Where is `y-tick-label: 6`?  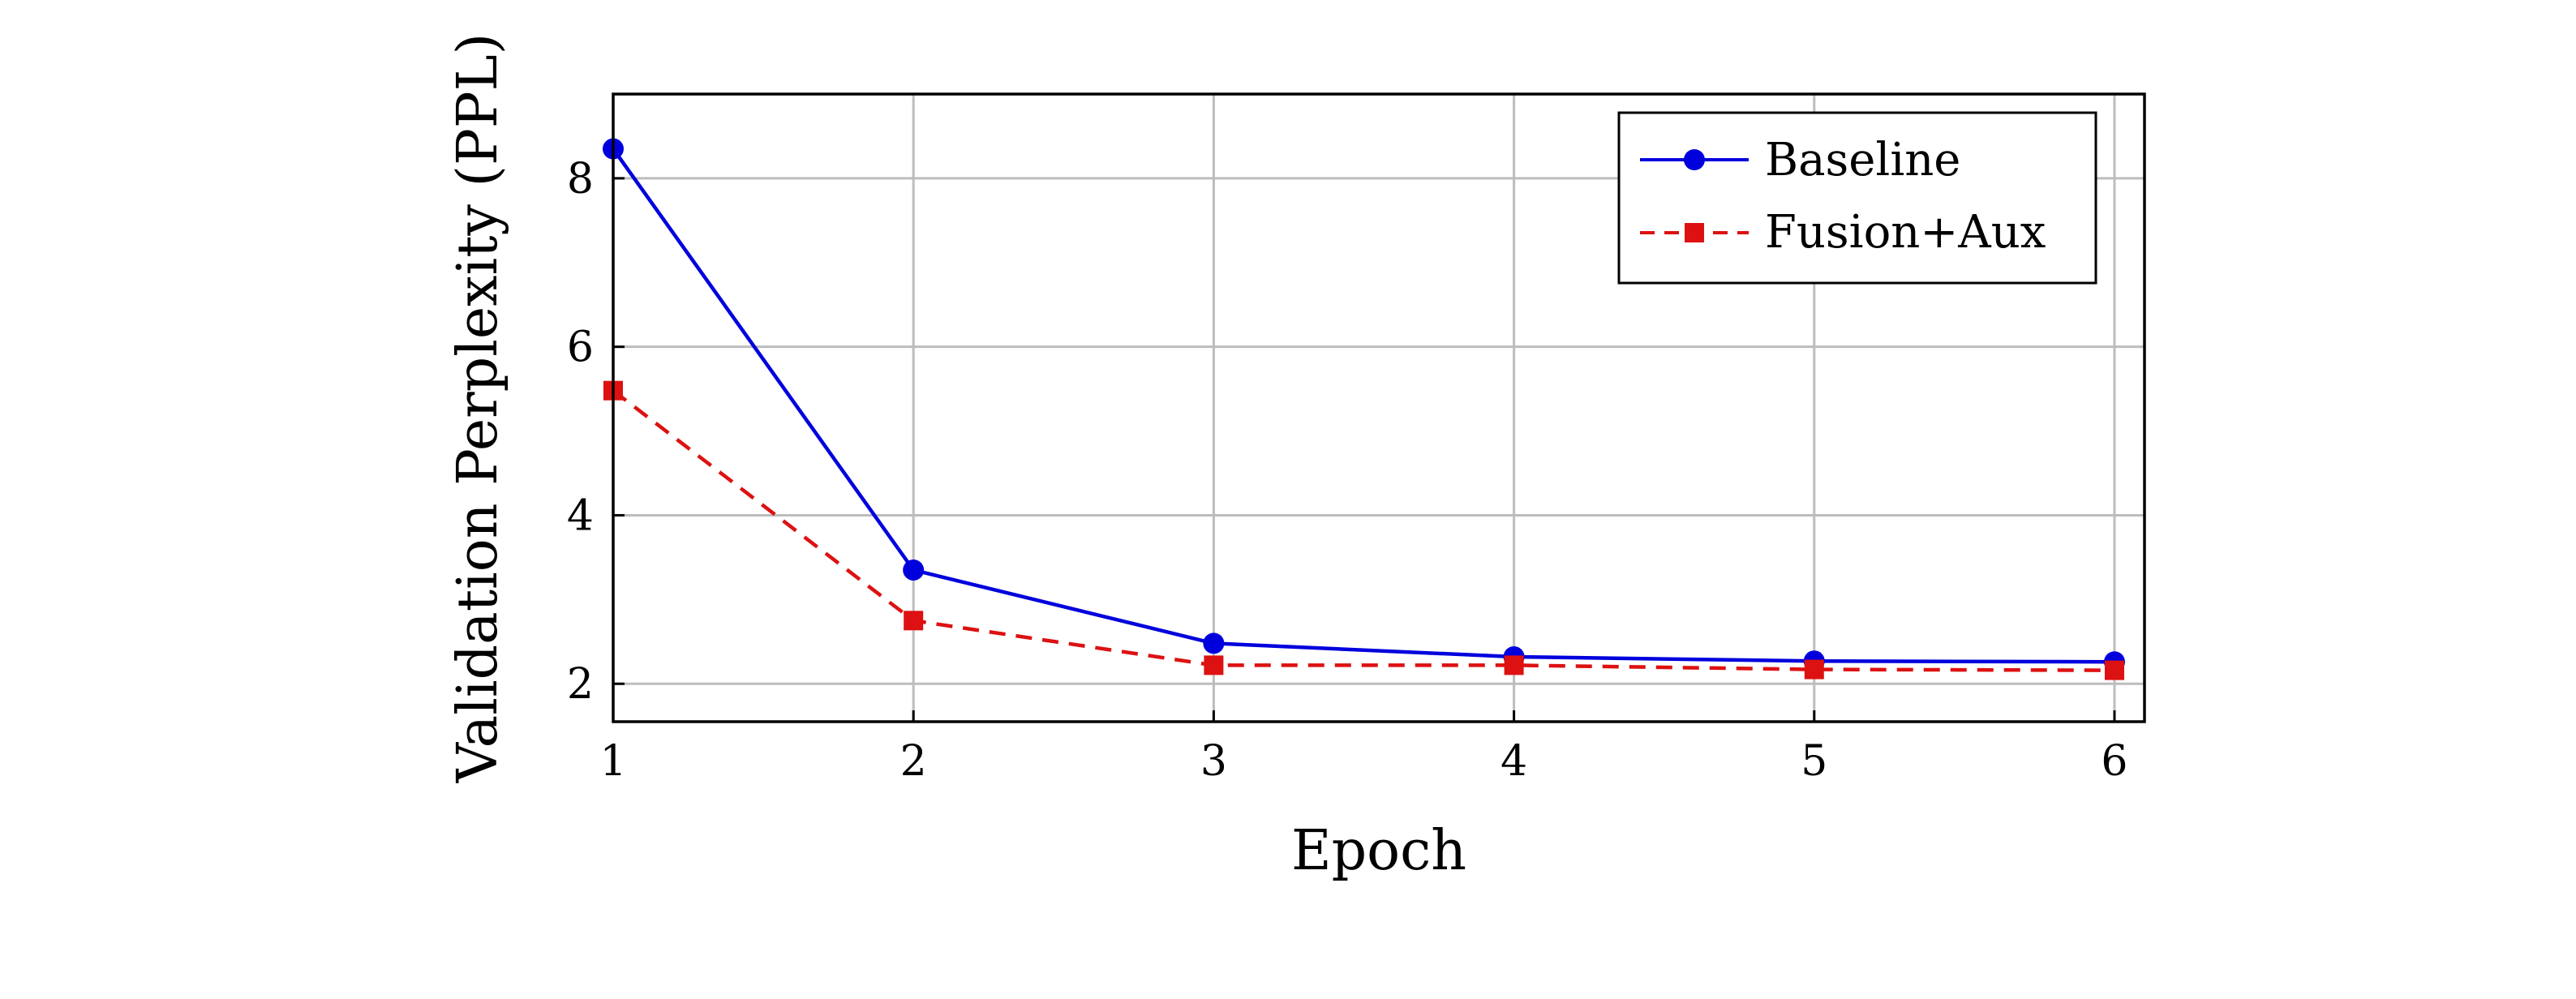
y-tick-label: 6 is located at coordinates (580, 348).